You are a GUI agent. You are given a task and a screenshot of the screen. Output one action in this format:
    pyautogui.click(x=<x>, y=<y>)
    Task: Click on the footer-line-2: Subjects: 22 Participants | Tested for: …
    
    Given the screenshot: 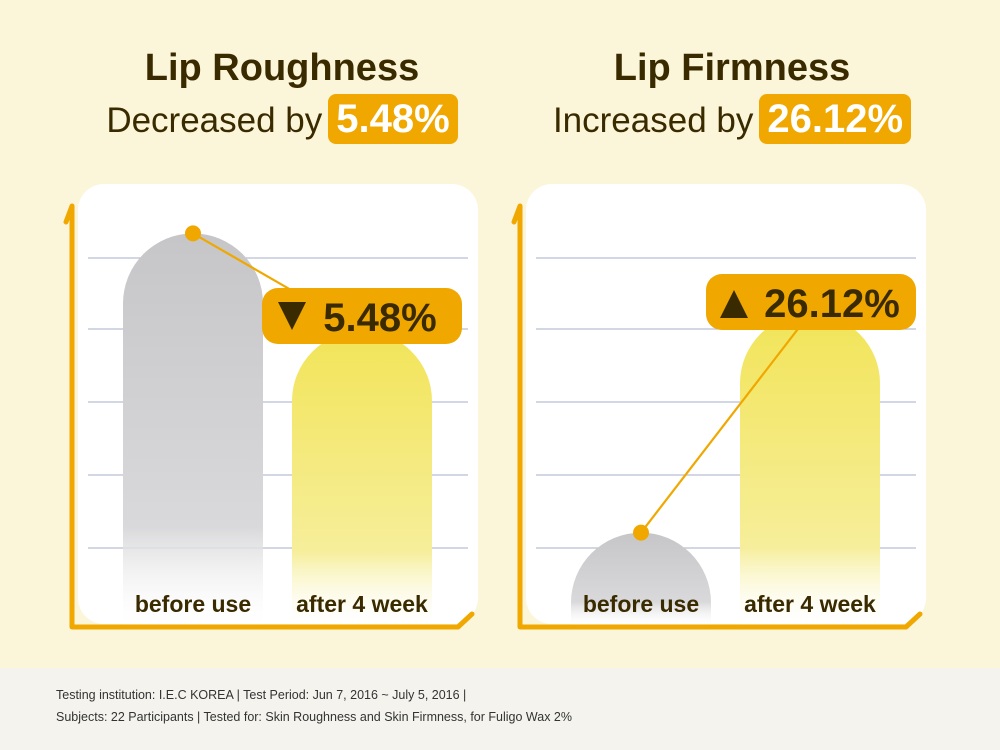 What is the action you would take?
    pyautogui.click(x=314, y=717)
    